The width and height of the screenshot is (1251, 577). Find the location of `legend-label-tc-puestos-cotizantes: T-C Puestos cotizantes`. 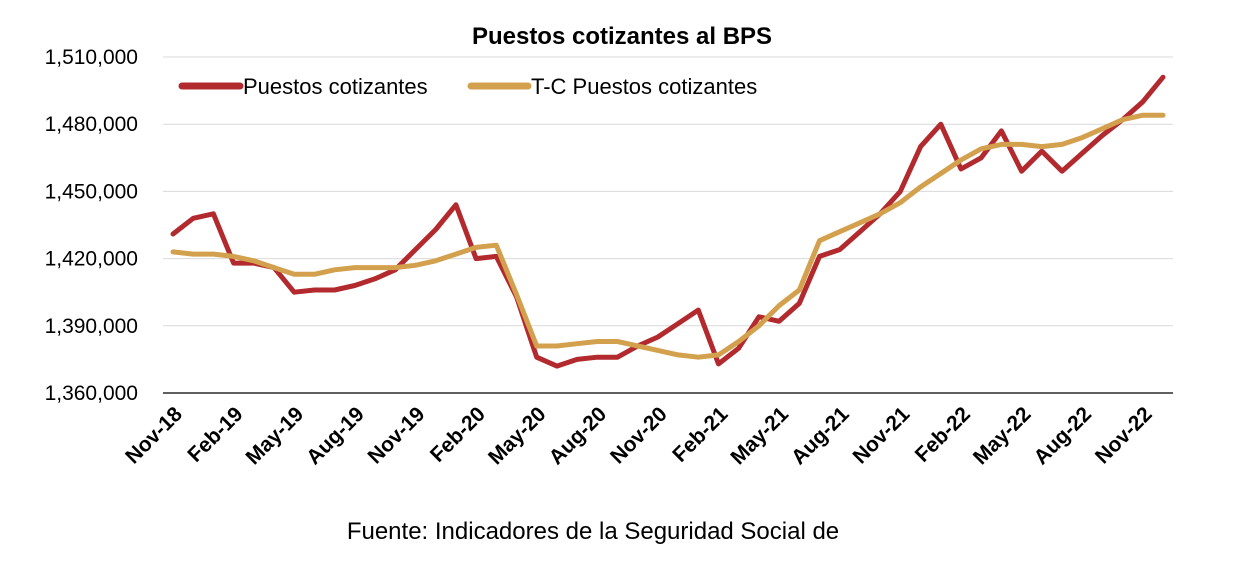

legend-label-tc-puestos-cotizantes: T-C Puestos cotizantes is located at coordinates (644, 86).